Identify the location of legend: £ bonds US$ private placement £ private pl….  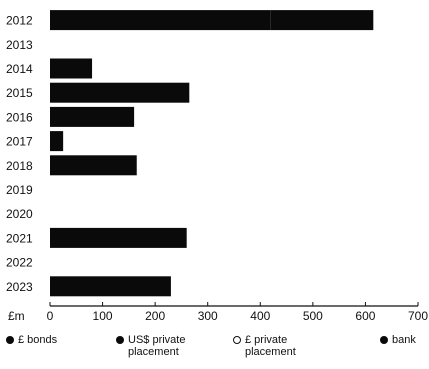
(214, 351).